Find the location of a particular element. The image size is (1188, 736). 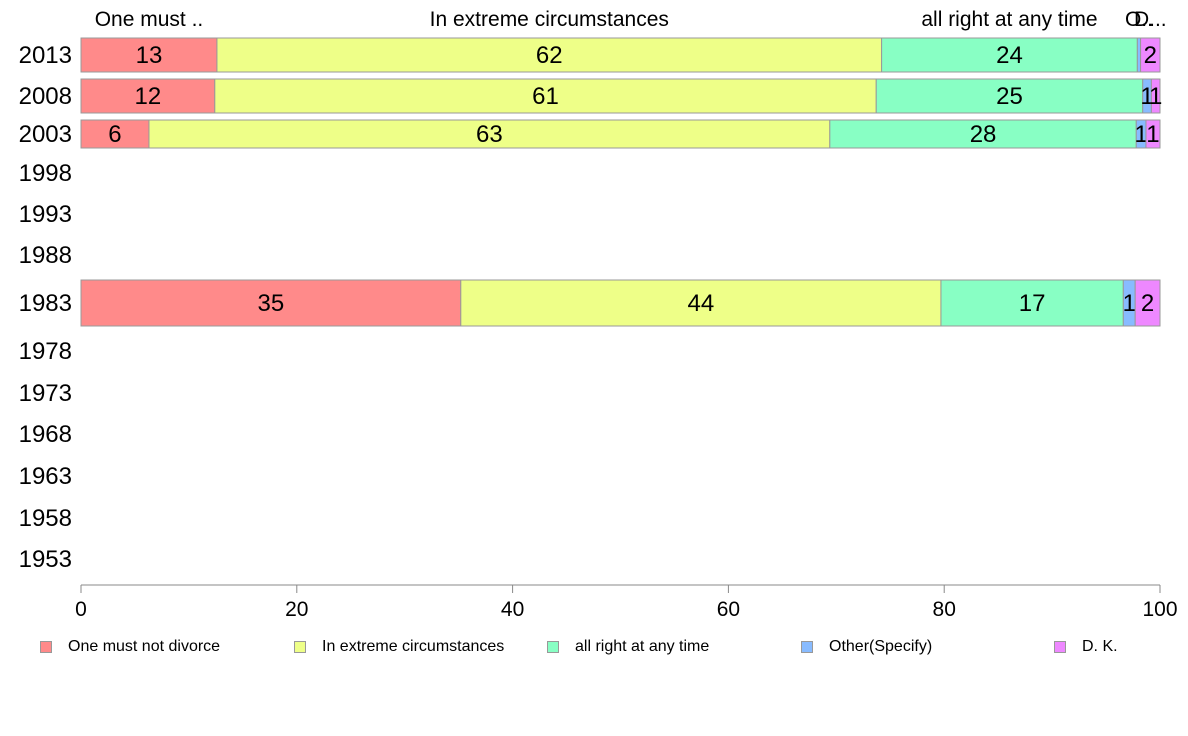

data-label-2003-series-1: 63 is located at coordinates (489, 134).